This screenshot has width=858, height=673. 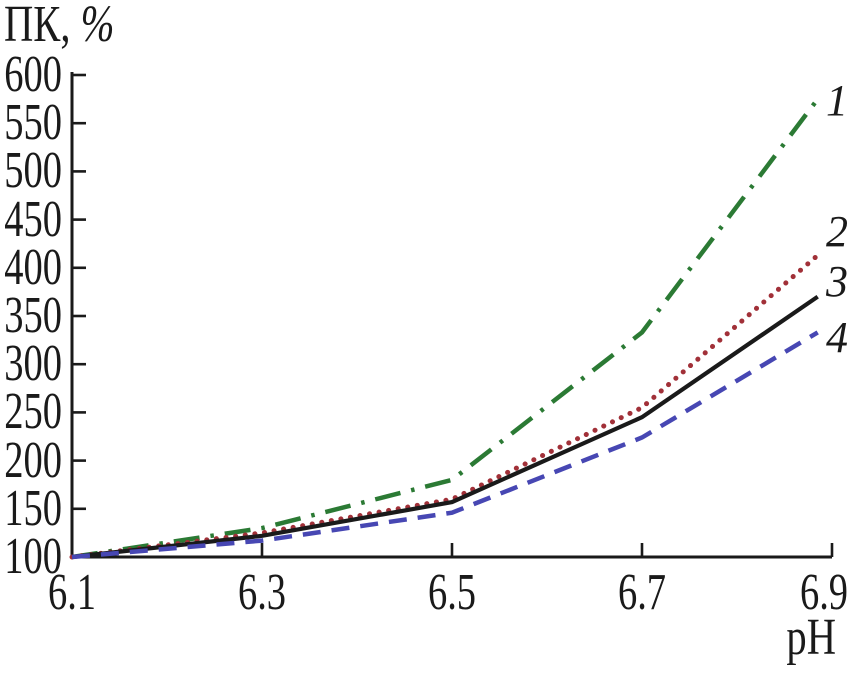 What do you see at coordinates (262, 592) in the screenshot?
I see `x-tick-label: 6.3` at bounding box center [262, 592].